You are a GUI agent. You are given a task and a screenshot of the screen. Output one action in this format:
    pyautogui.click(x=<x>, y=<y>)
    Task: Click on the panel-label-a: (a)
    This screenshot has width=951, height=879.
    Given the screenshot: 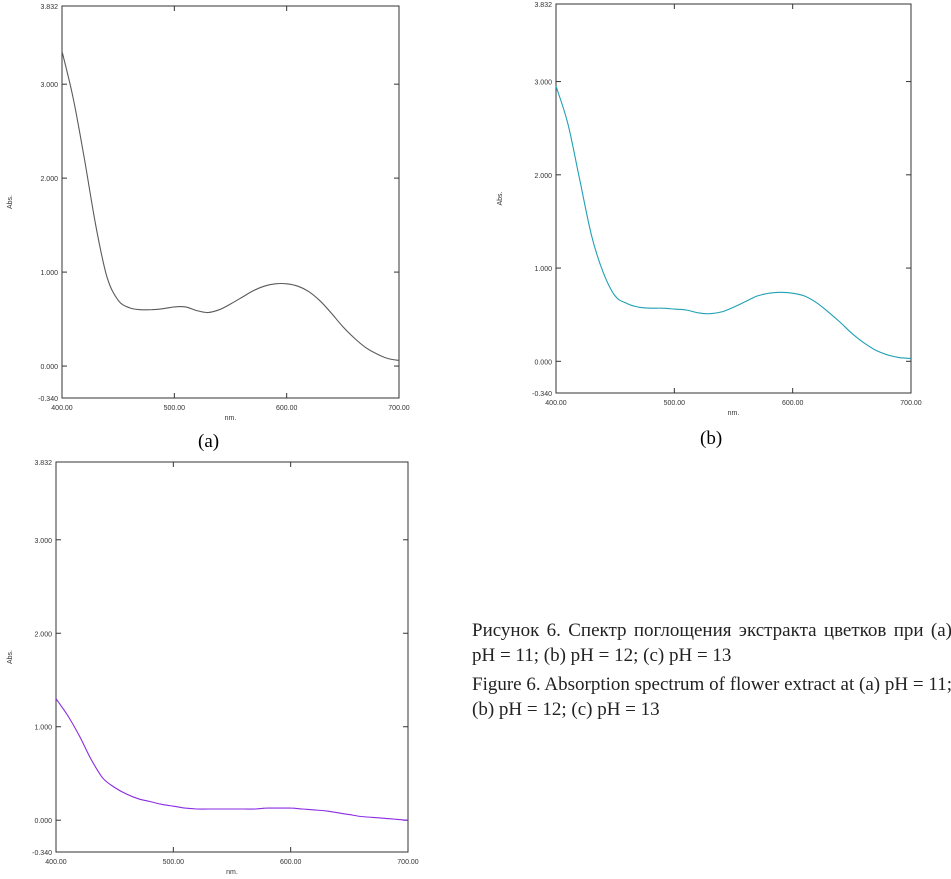 What is the action you would take?
    pyautogui.click(x=209, y=441)
    